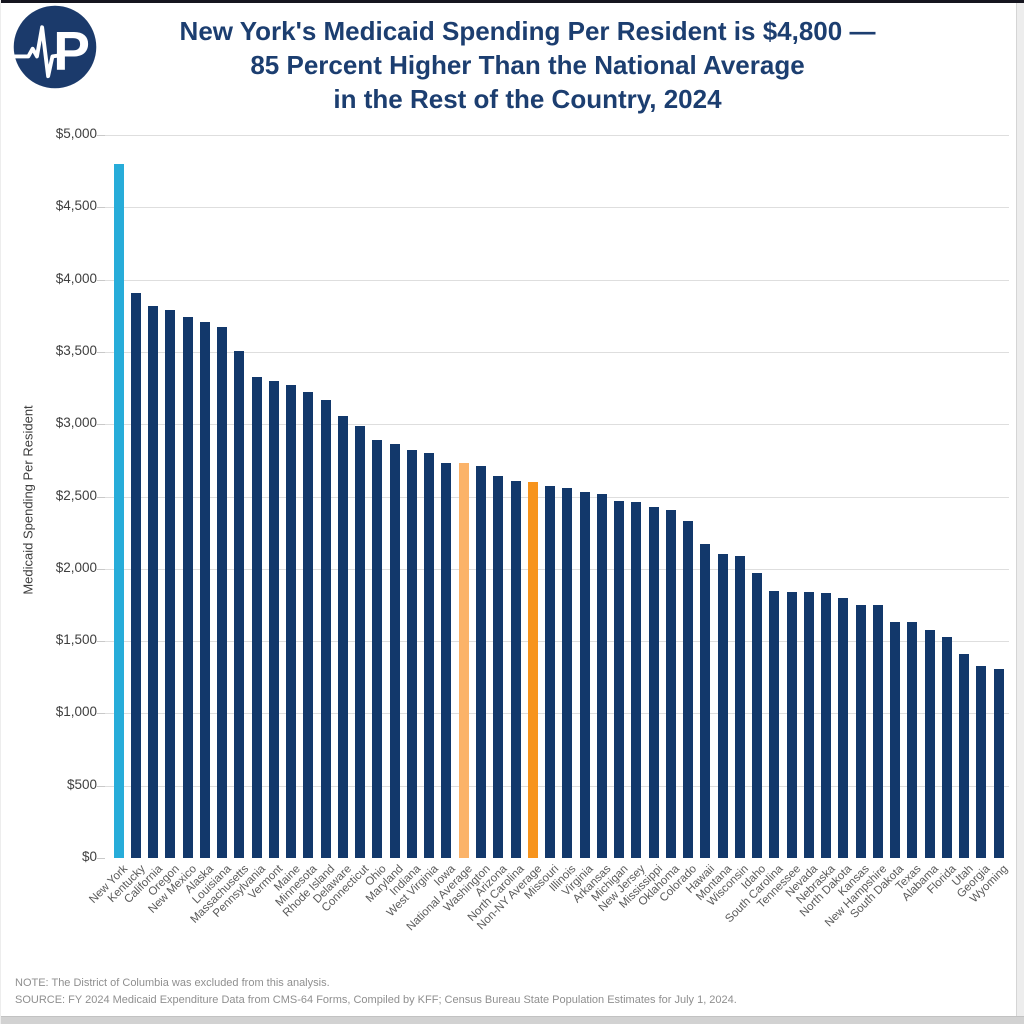  Describe the element at coordinates (76, 640) in the screenshot. I see `y-tick-label-1500: $1,500` at that location.